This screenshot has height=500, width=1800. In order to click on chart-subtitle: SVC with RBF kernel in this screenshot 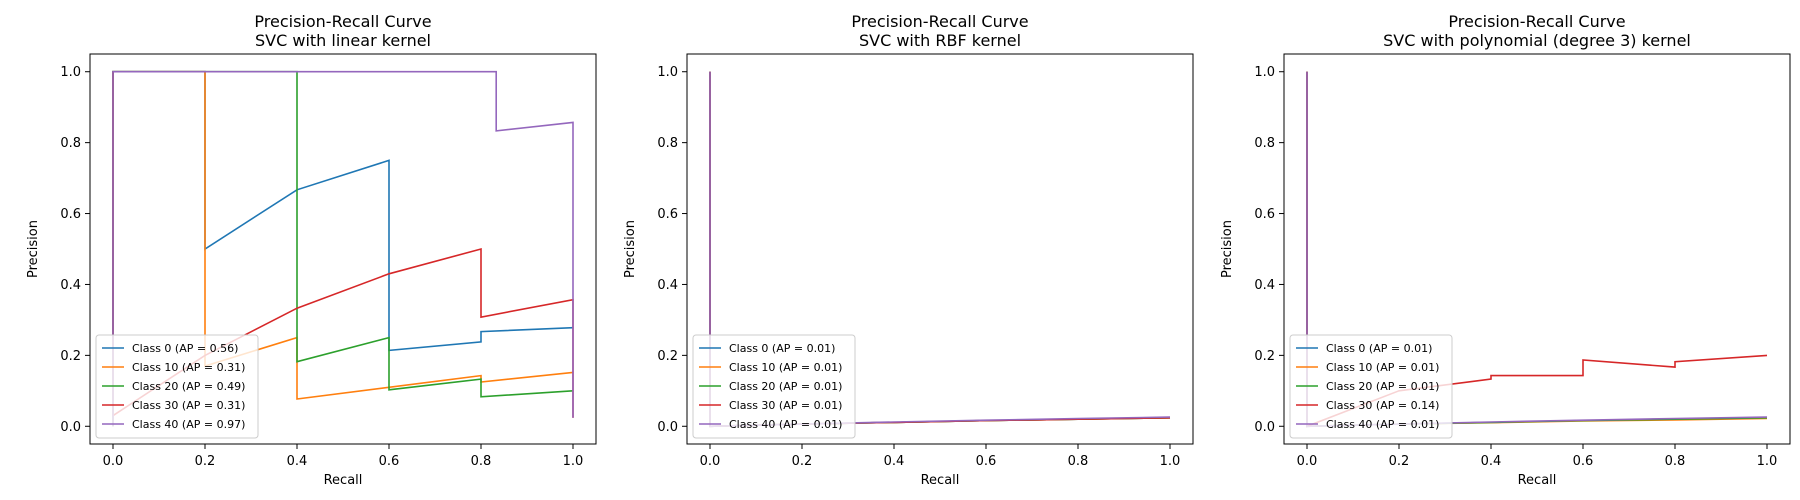, I will do `click(940, 40)`.